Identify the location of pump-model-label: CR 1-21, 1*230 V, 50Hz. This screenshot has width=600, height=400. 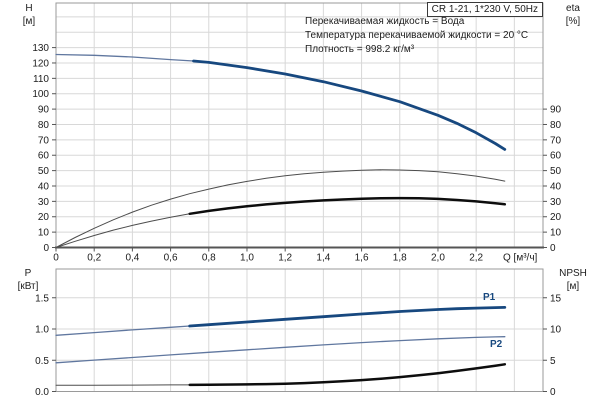
(484, 9).